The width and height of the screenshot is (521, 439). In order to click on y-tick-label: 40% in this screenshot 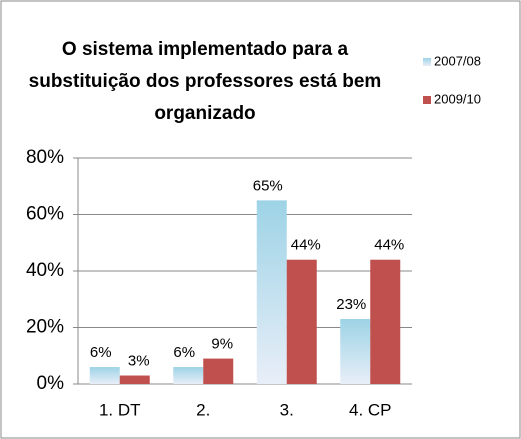, I will do `click(45, 270)`.